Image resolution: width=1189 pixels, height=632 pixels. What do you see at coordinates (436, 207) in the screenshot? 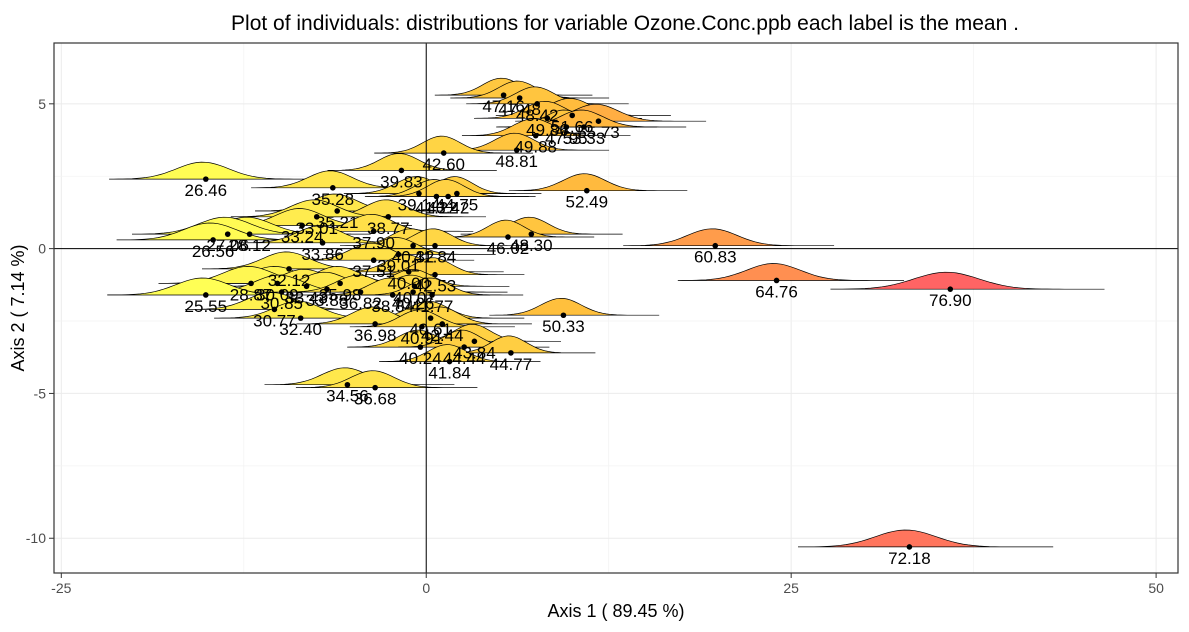
I see `point-label: 41.22` at bounding box center [436, 207].